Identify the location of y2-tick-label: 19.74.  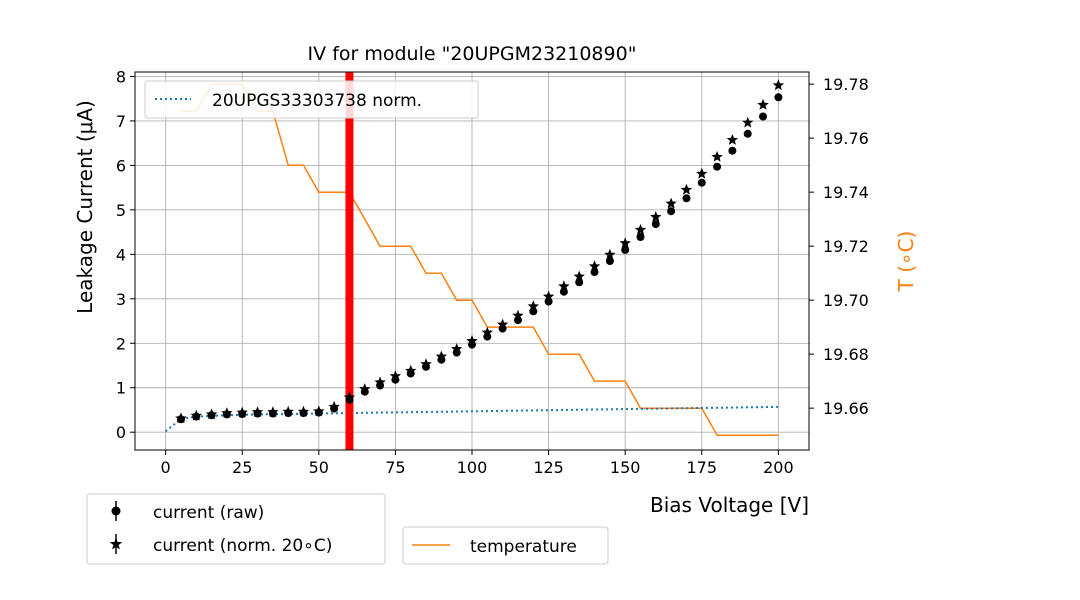
(846, 192).